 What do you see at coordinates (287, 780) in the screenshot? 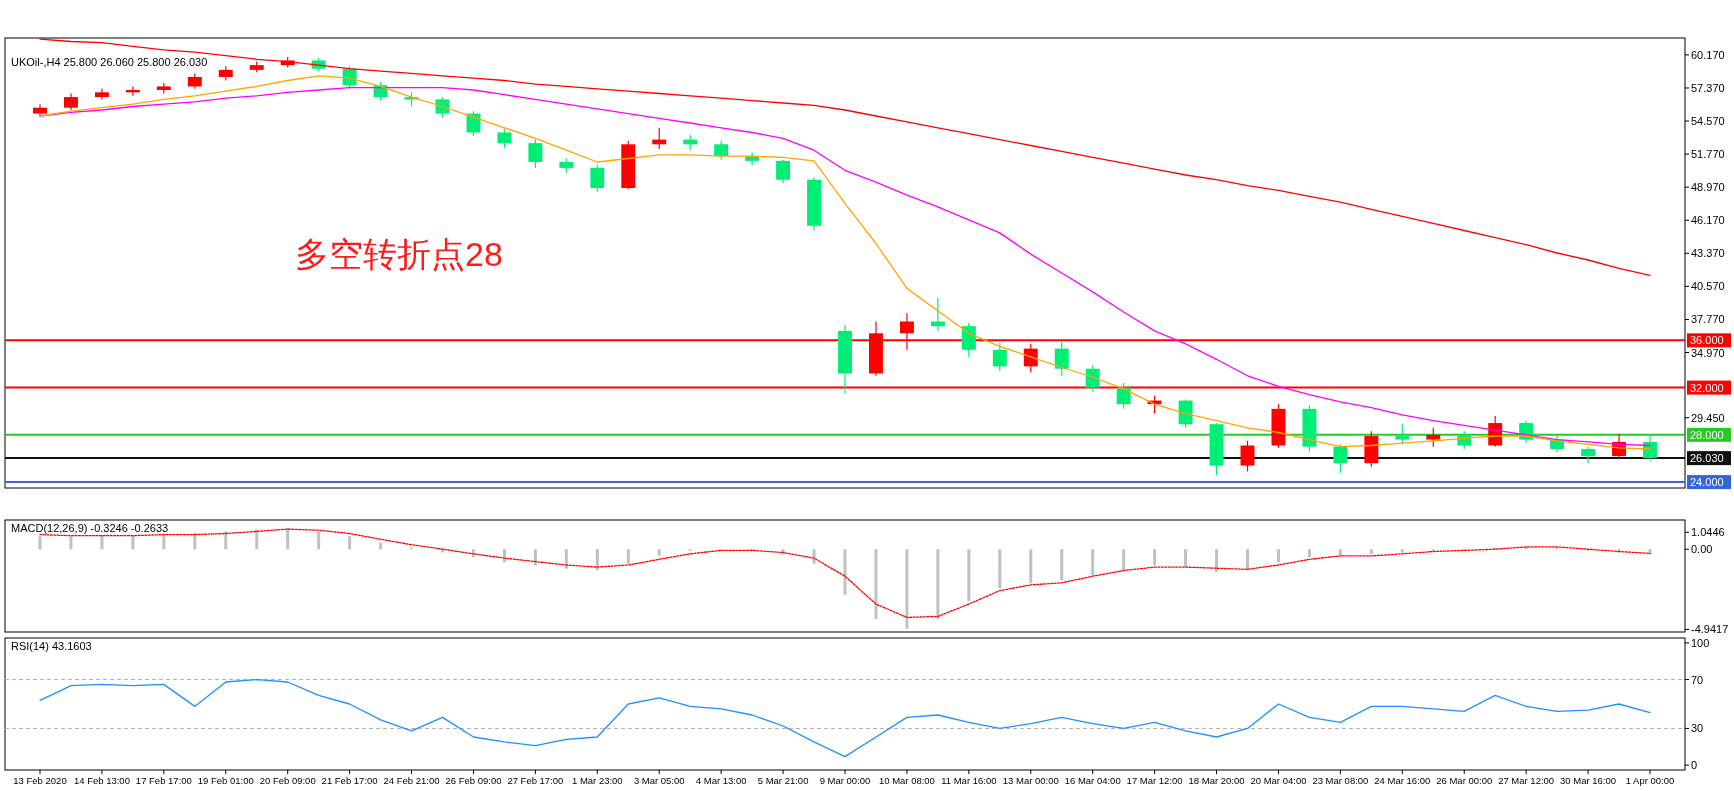
I see `x-tick-label: 20 Feb 09:00` at bounding box center [287, 780].